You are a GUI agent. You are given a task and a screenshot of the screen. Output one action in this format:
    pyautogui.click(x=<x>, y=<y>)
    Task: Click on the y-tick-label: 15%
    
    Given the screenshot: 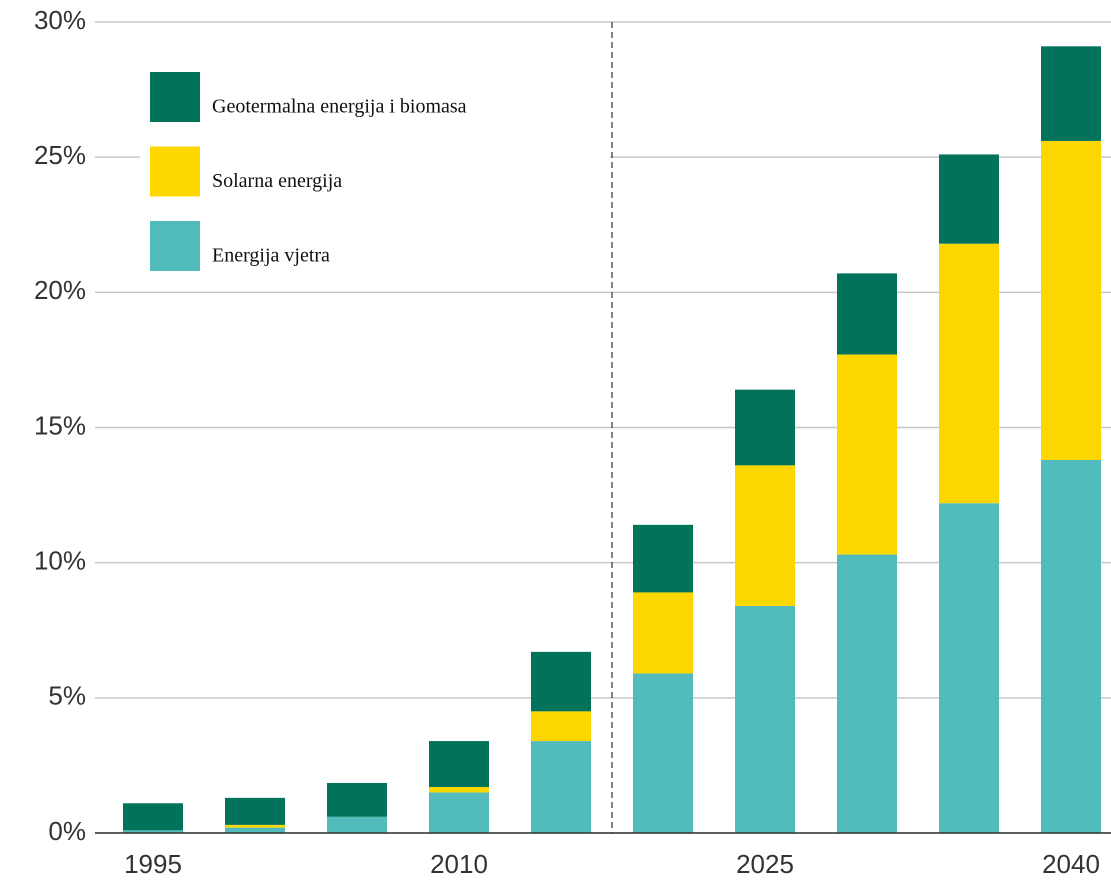 What is the action you would take?
    pyautogui.click(x=60, y=425)
    